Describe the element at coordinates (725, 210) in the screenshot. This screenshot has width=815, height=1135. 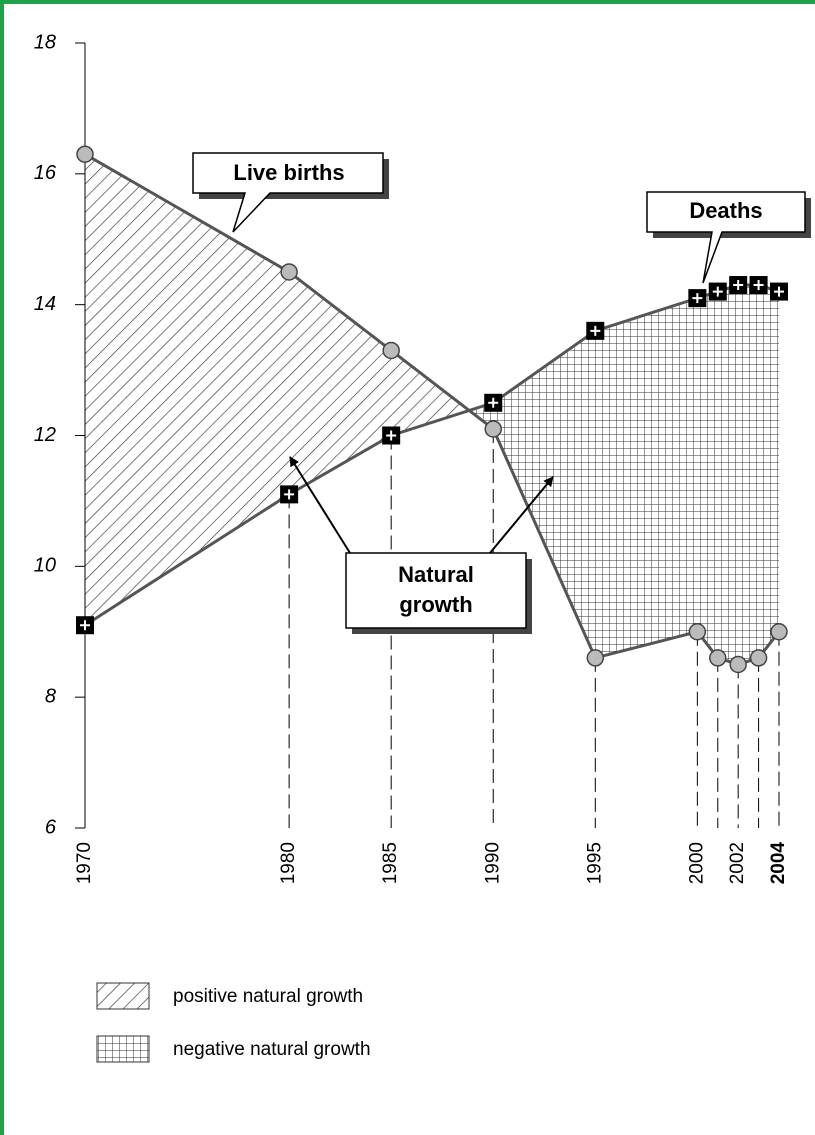
I see `callout-text: Deaths` at that location.